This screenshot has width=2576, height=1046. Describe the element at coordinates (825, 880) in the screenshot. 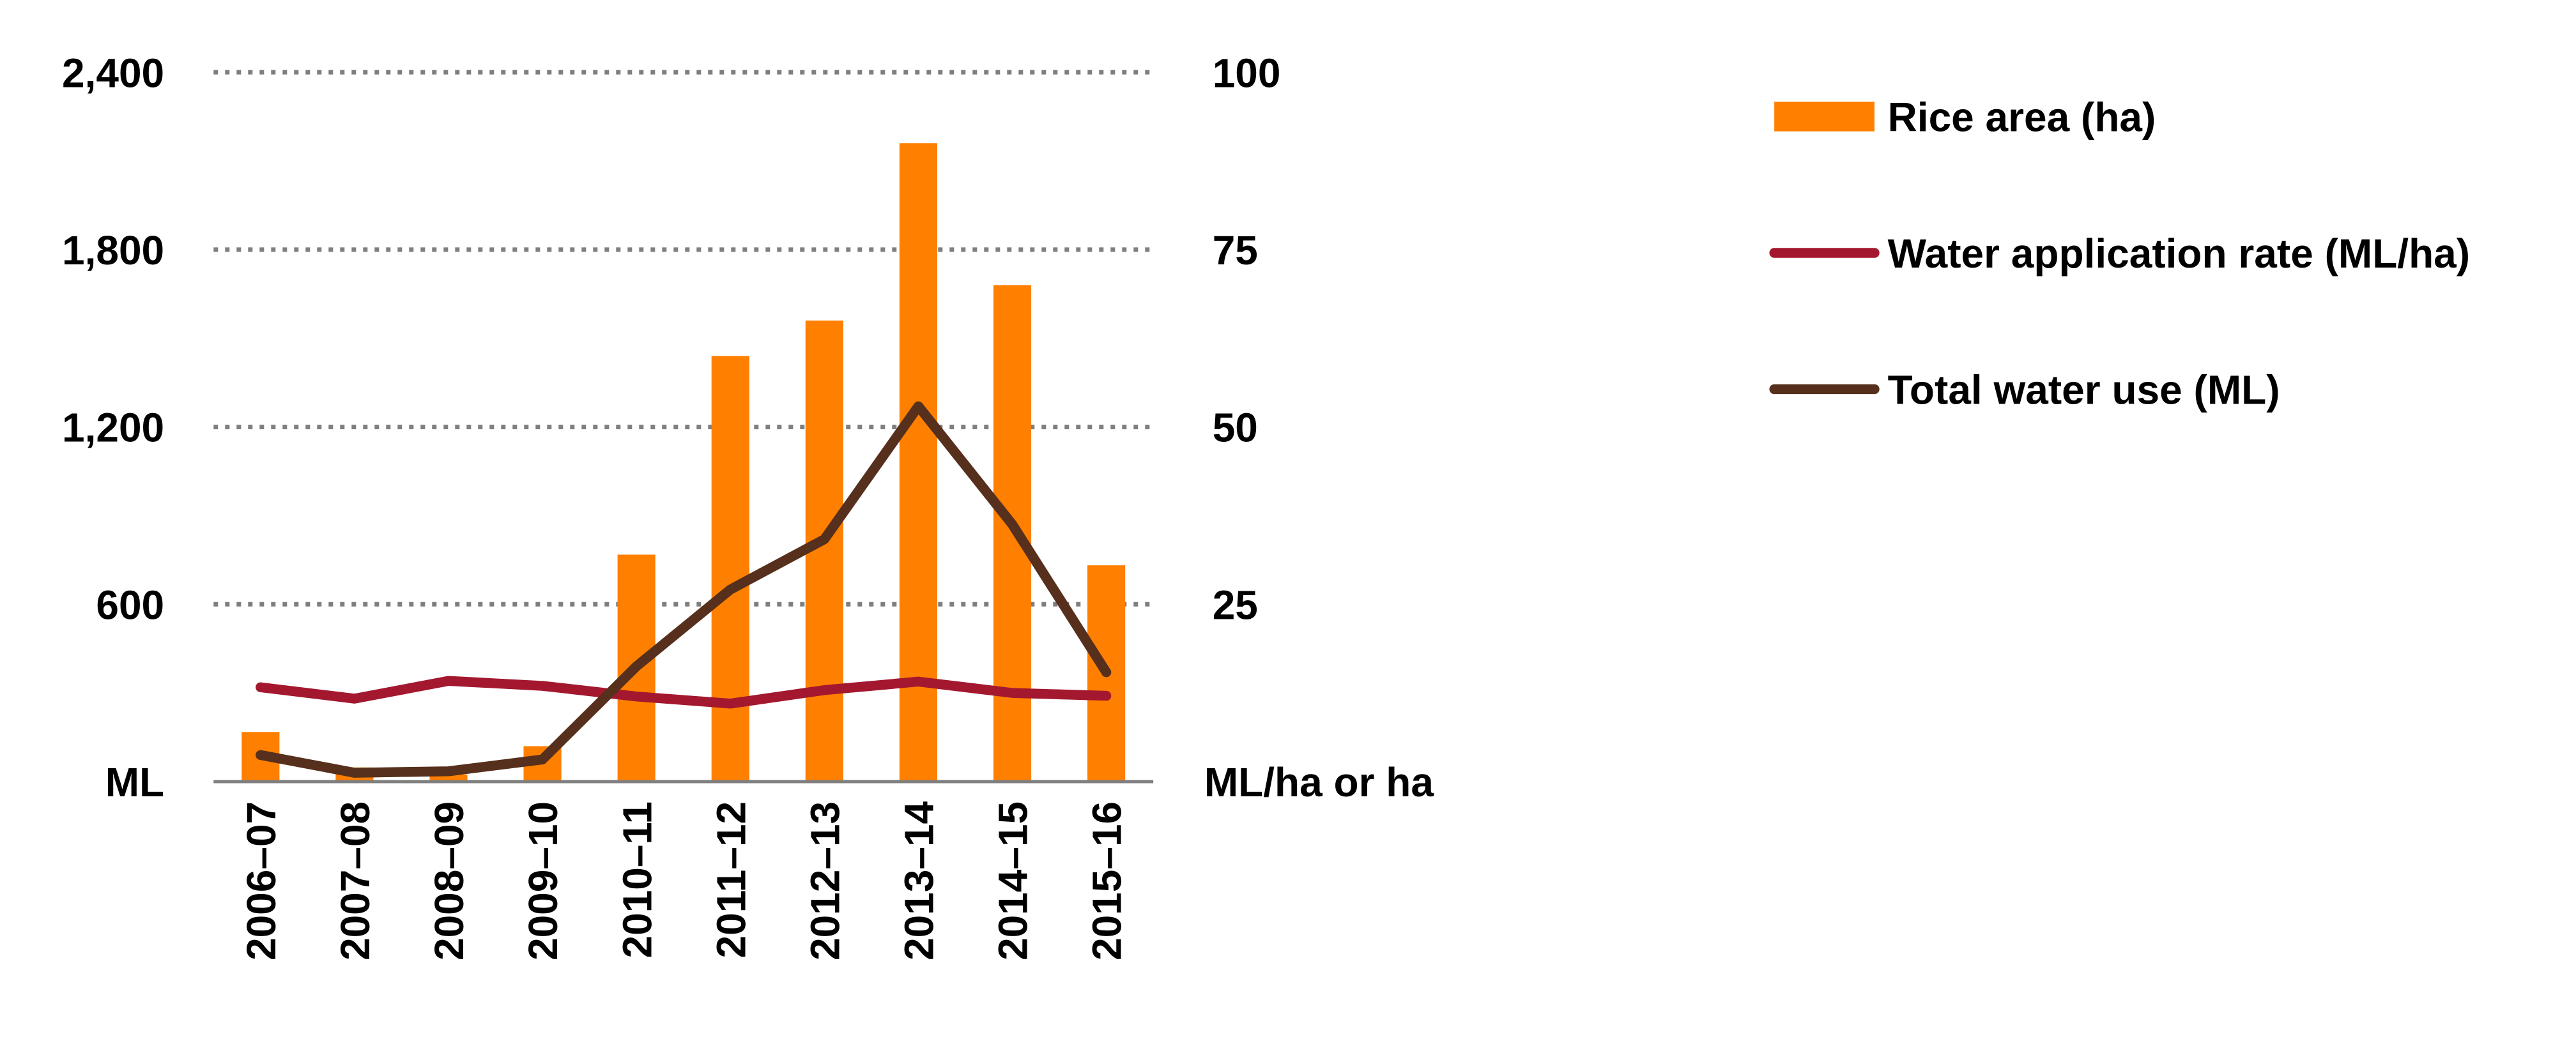

I see `x-tick-label-6: 2012–13` at that location.